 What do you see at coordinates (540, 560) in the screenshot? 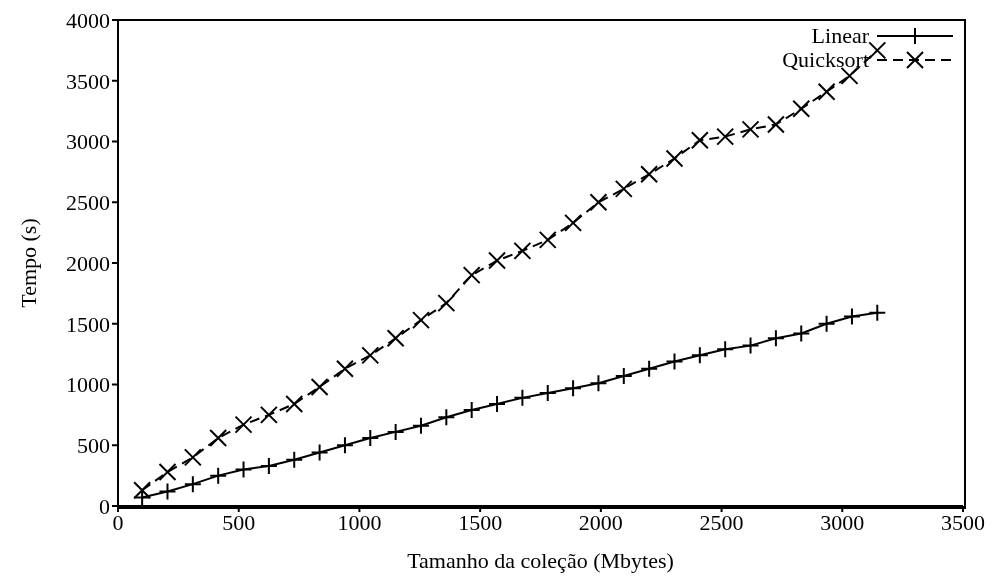
I see `x-axis-title: Tamanho da coleção (Mbytes)` at bounding box center [540, 560].